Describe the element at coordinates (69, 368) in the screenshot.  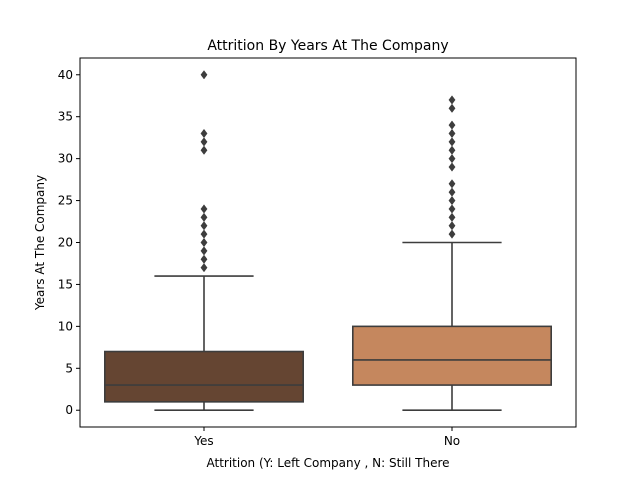
I see `y-tick-label: 5` at that location.